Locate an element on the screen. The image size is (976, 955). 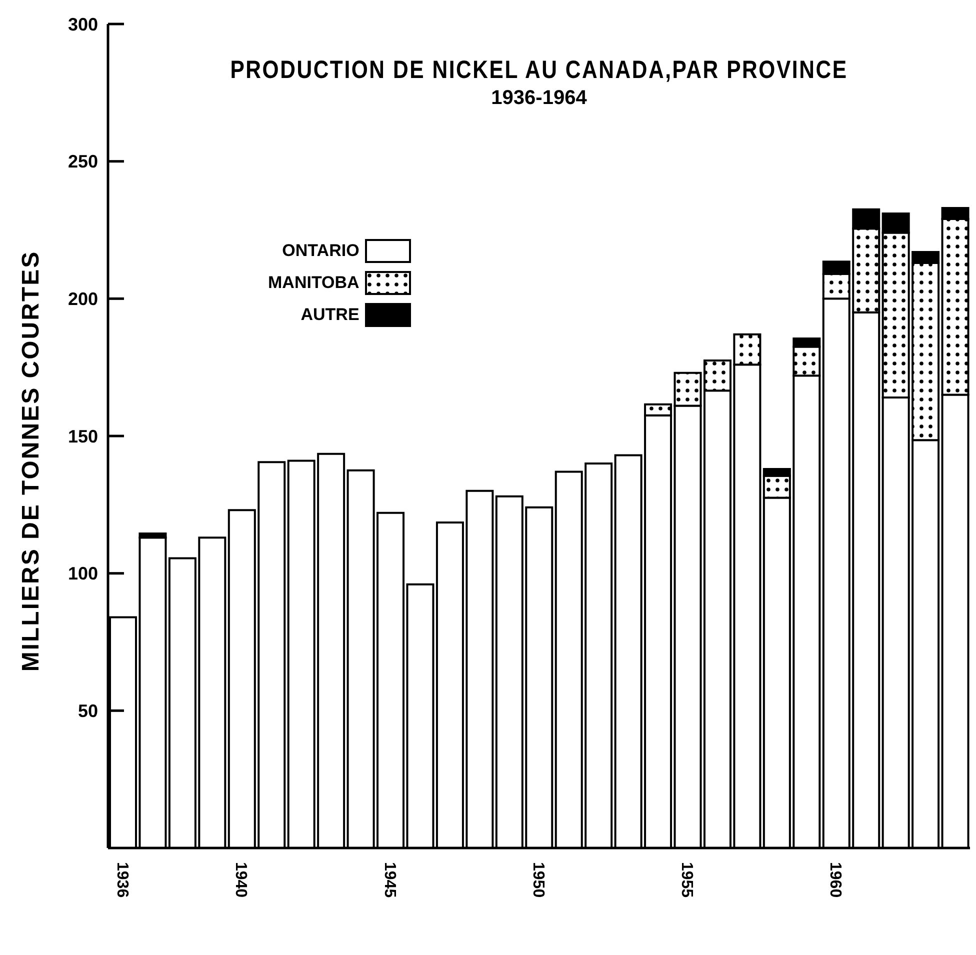
legend-label: MANITOBA is located at coordinates (314, 283).